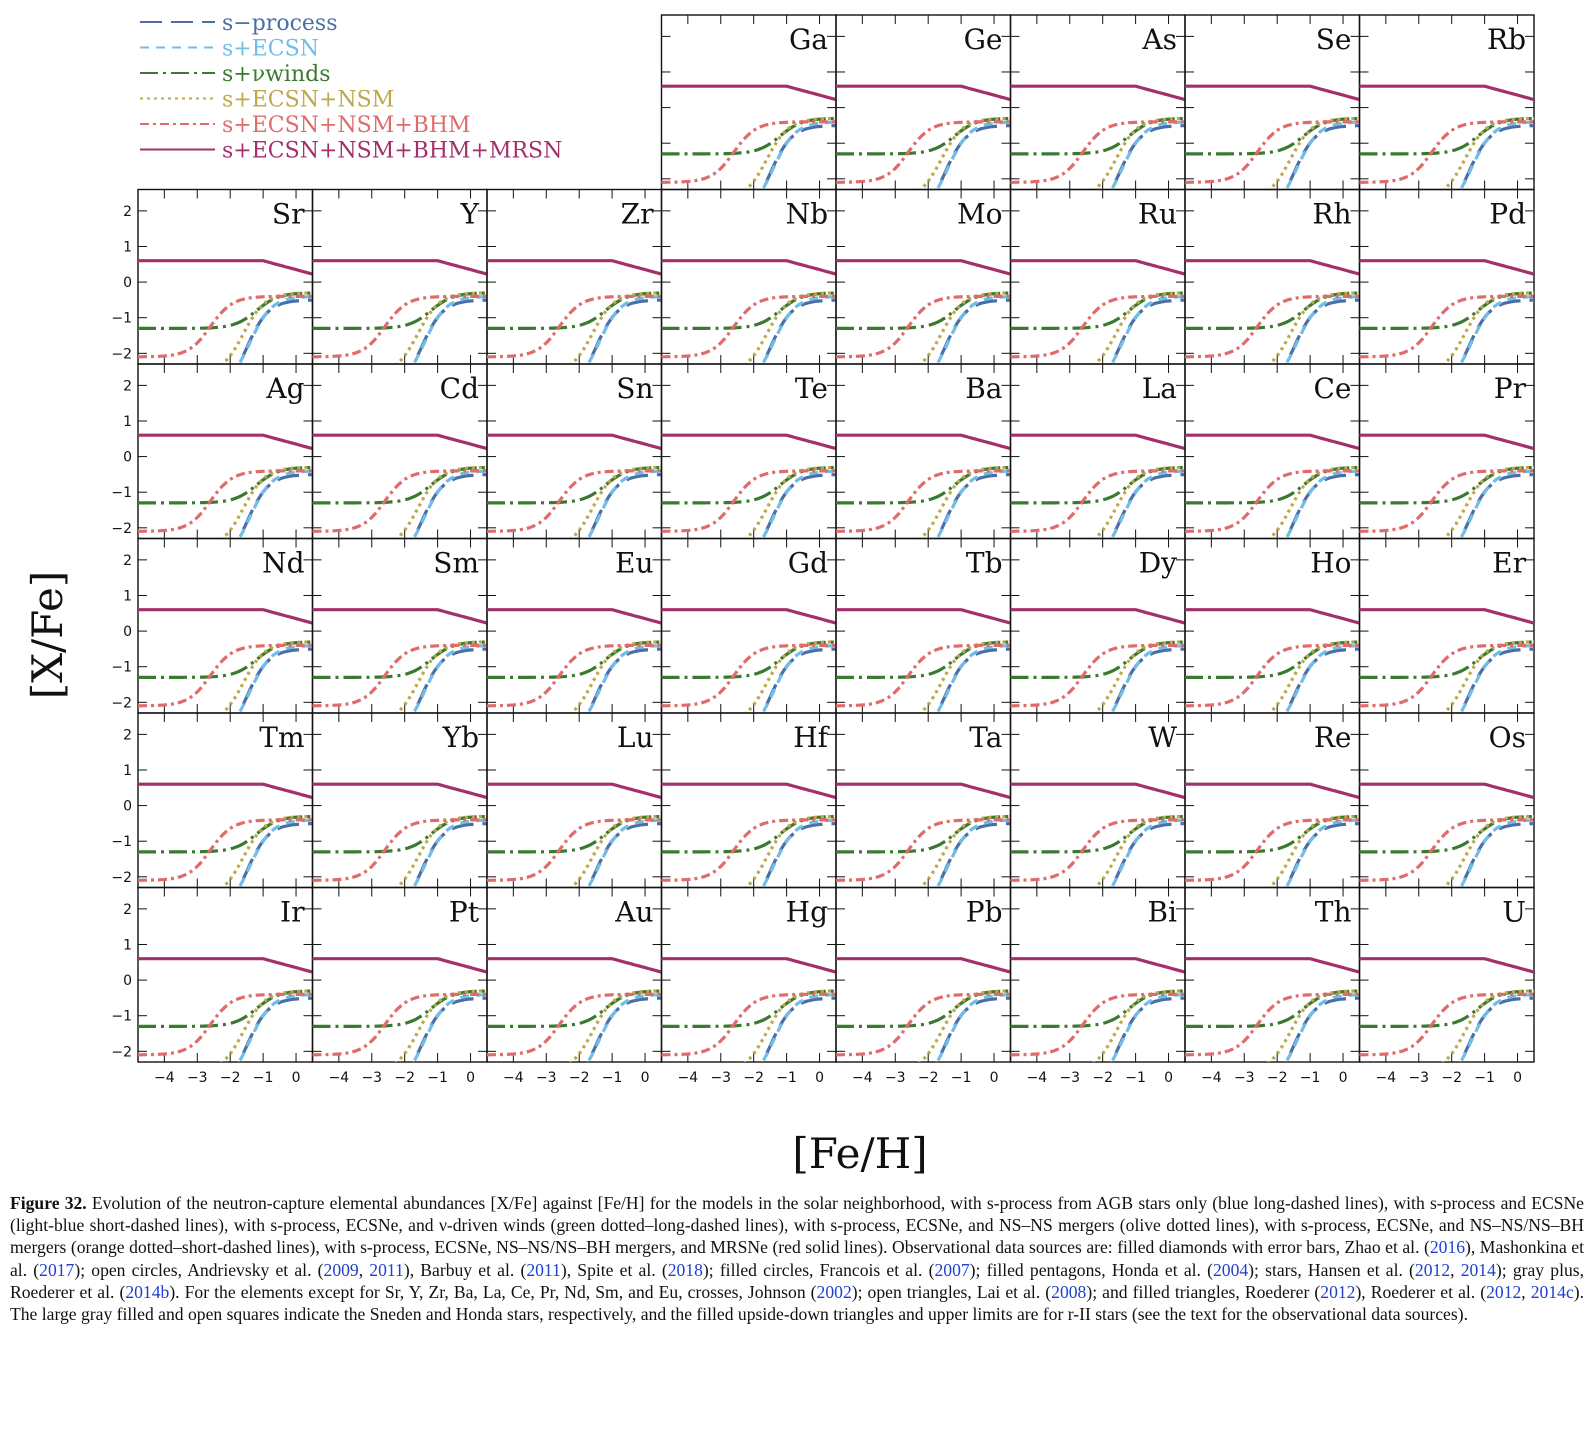 This screenshot has width=1594, height=1450. I want to click on panel-yb: Yb, so click(399, 800).